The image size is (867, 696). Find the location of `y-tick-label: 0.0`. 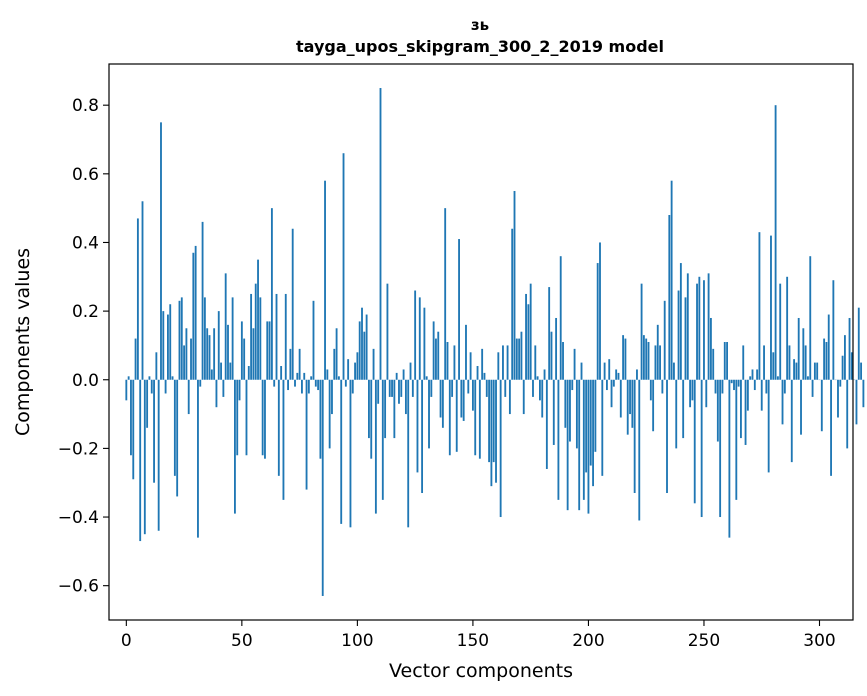

y-tick-label: 0.0 is located at coordinates (85, 381).